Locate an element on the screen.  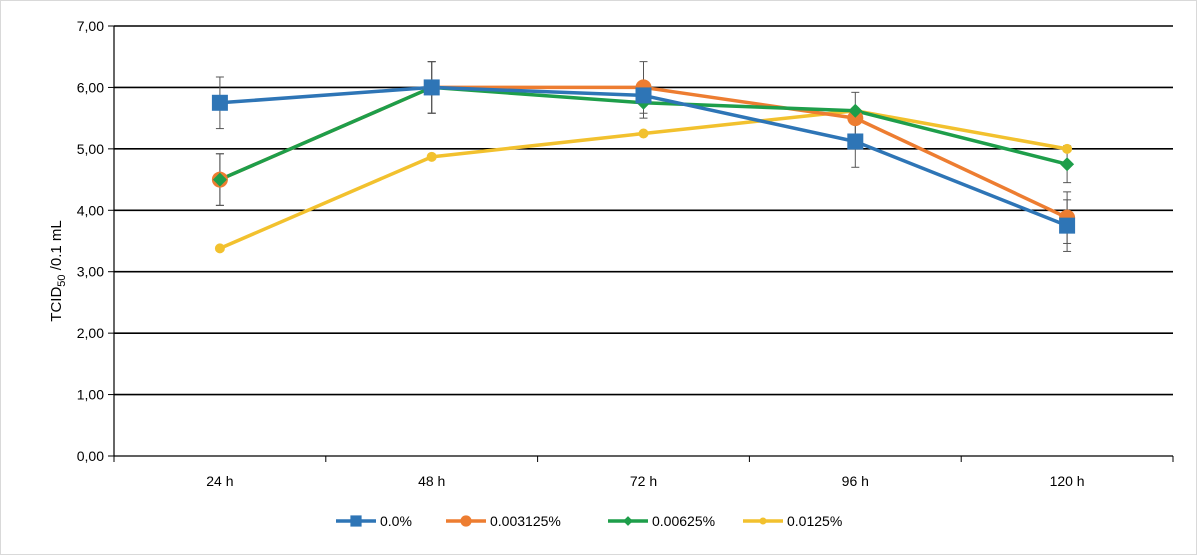
x-axis: 24 h 48 h 72 h 96 h 120 h is located at coordinates (643, 472).